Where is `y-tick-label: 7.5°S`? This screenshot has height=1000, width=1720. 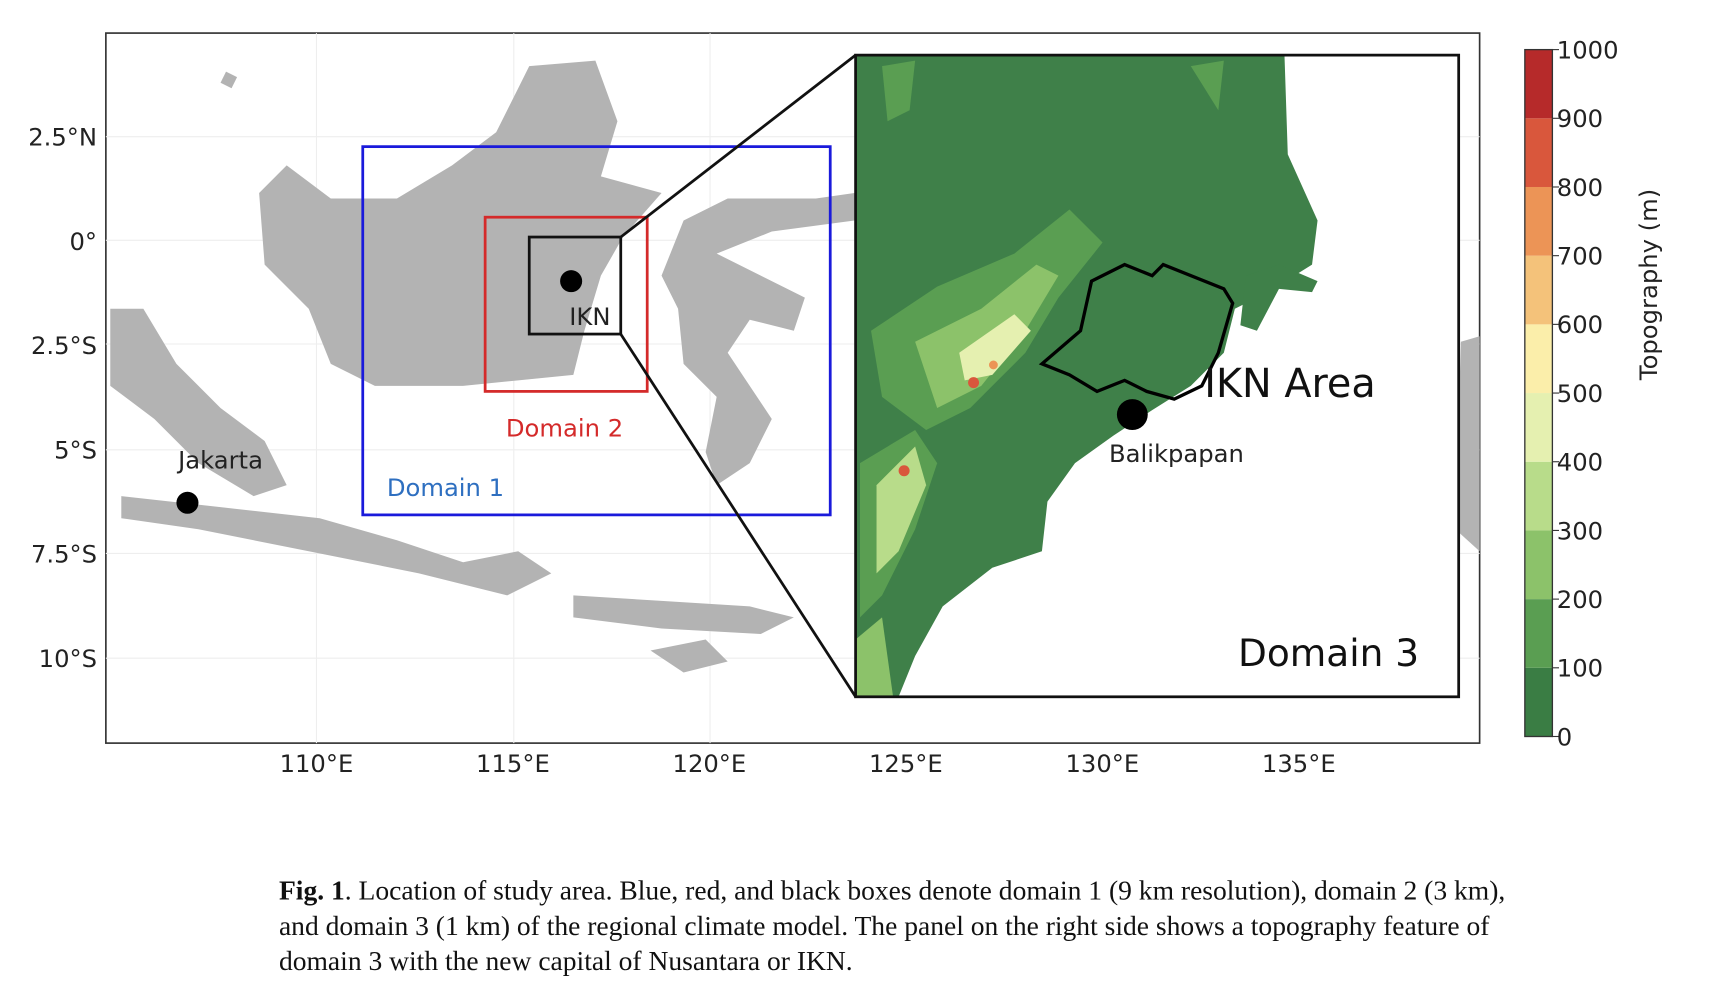
y-tick-label: 7.5°S is located at coordinates (64, 554).